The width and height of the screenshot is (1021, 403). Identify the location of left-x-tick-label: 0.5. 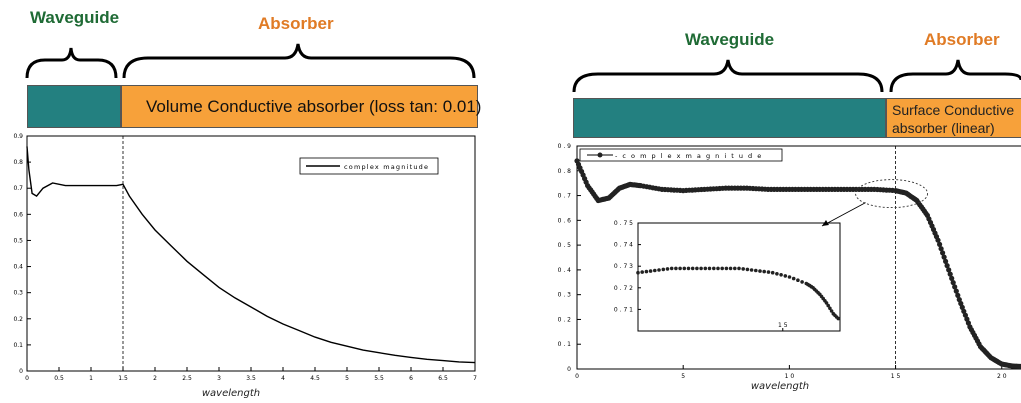
(59, 378).